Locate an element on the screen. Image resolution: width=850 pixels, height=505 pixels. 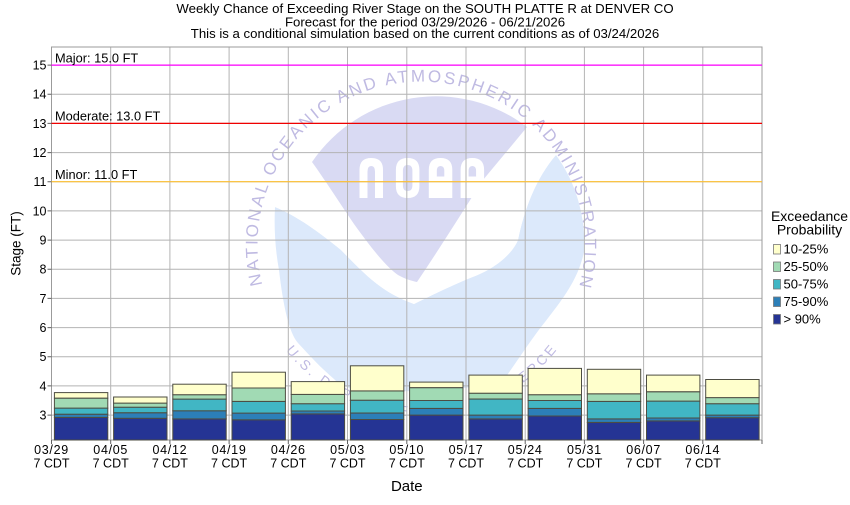
svg-text: 15 is located at coordinates (40, 66).